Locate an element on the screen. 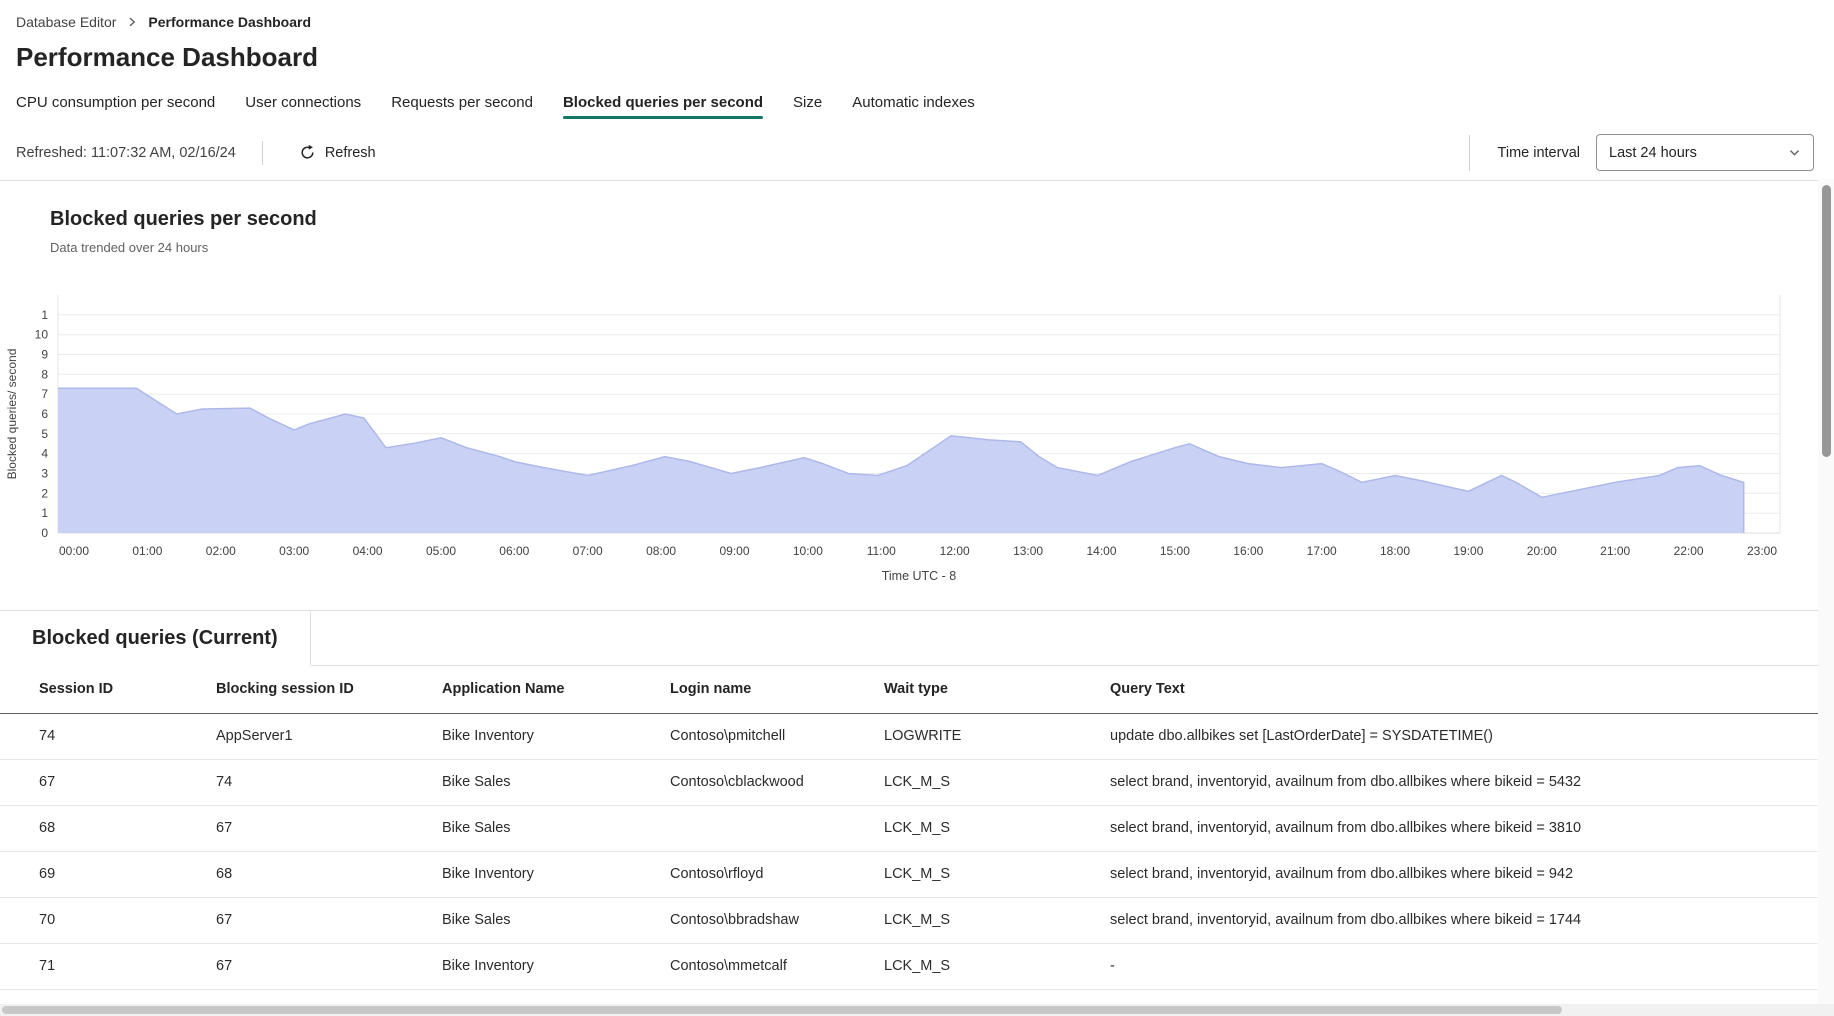  tab-blocked-queries-current: Blocked queries (Current) is located at coordinates (155, 638).